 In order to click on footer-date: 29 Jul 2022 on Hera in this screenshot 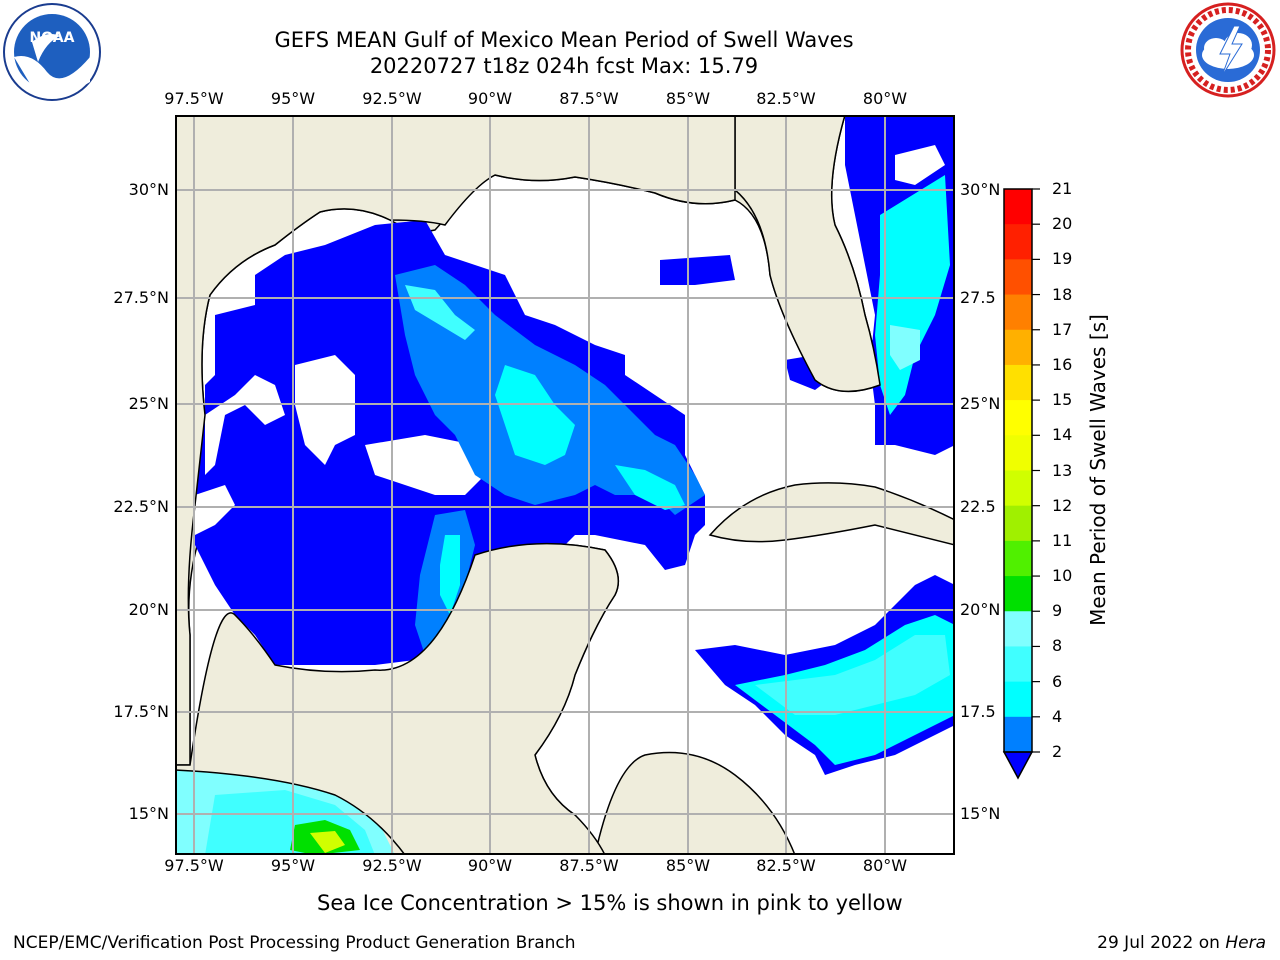, I will do `click(1181, 943)`.